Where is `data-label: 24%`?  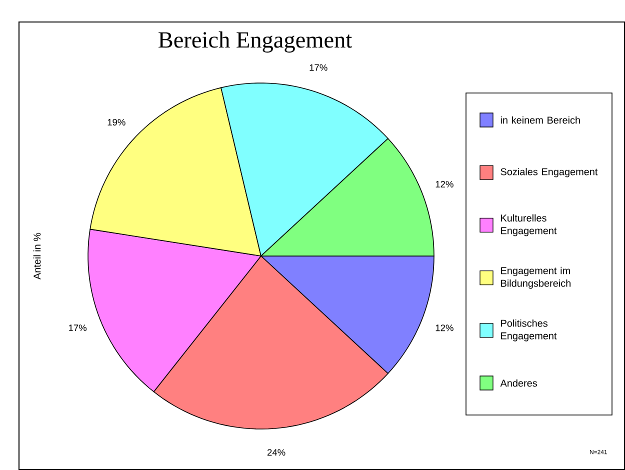
data-label: 24% is located at coordinates (276, 452).